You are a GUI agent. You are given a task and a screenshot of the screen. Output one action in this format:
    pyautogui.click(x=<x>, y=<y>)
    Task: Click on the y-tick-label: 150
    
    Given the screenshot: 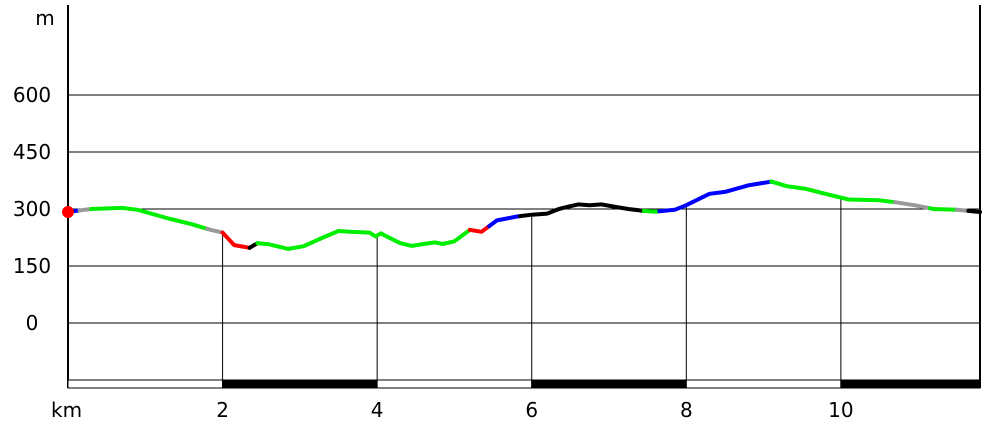 What is the action you would take?
    pyautogui.click(x=32, y=266)
    